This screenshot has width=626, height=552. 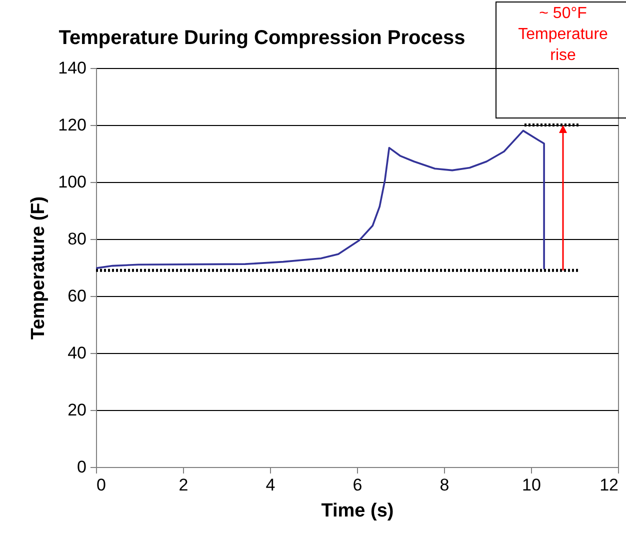 I want to click on chart-title: Temperature During Compression Process, so click(x=262, y=38).